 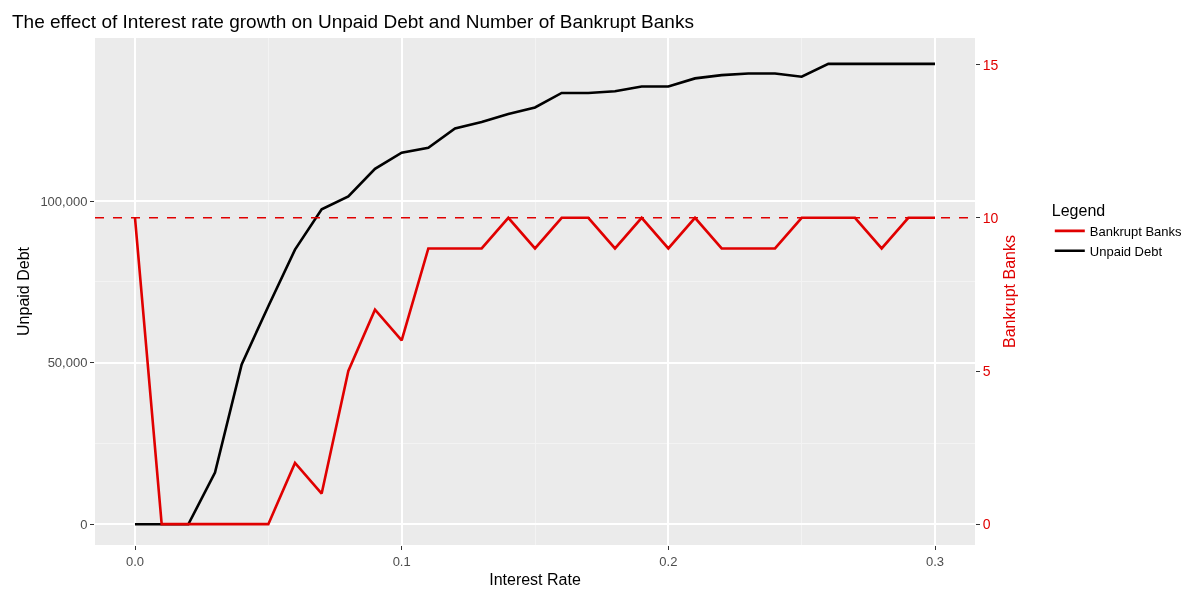 What do you see at coordinates (67, 363) in the screenshot?
I see `y-tick-label: 50,000` at bounding box center [67, 363].